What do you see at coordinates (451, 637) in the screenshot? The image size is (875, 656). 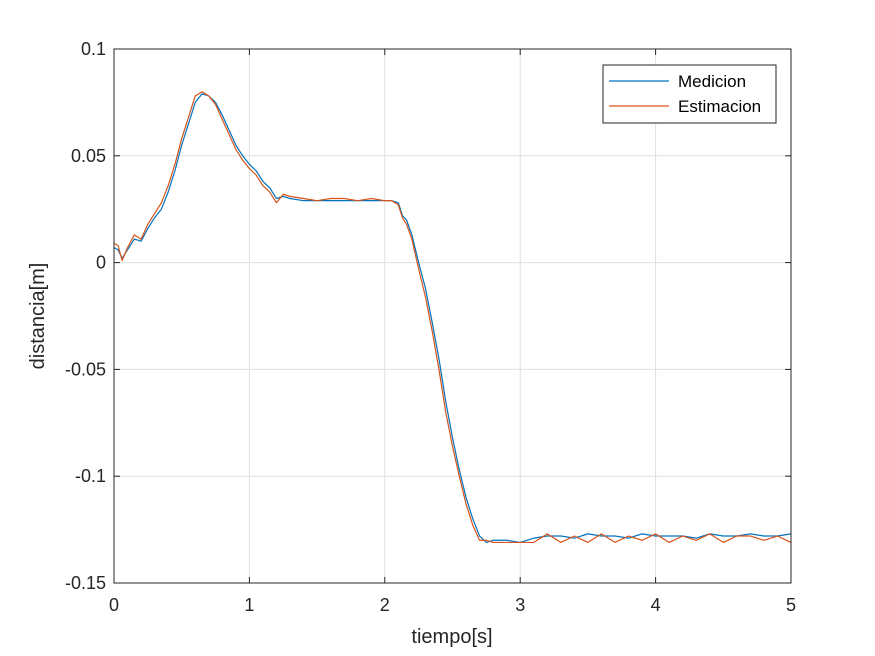 I see `x-axis-label: tiempo[s]` at bounding box center [451, 637].